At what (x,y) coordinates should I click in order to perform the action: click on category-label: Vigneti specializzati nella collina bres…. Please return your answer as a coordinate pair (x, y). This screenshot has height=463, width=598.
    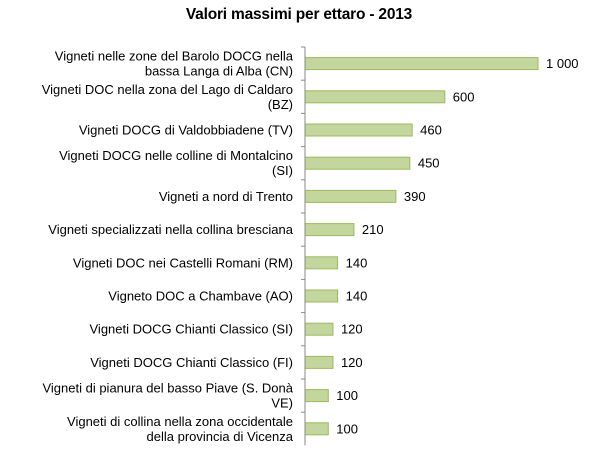
    Looking at the image, I should click on (171, 229).